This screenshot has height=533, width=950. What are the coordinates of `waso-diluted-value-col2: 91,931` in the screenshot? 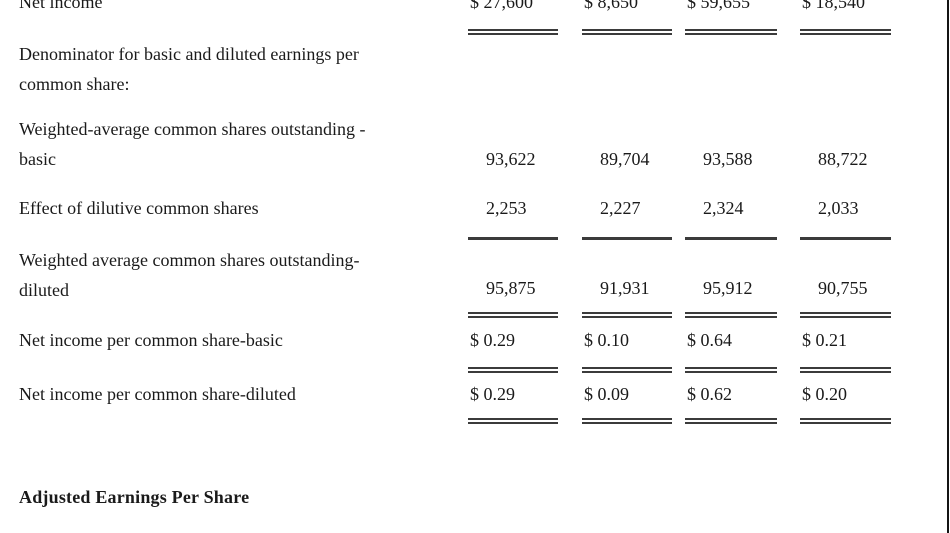 It's located at (625, 288).